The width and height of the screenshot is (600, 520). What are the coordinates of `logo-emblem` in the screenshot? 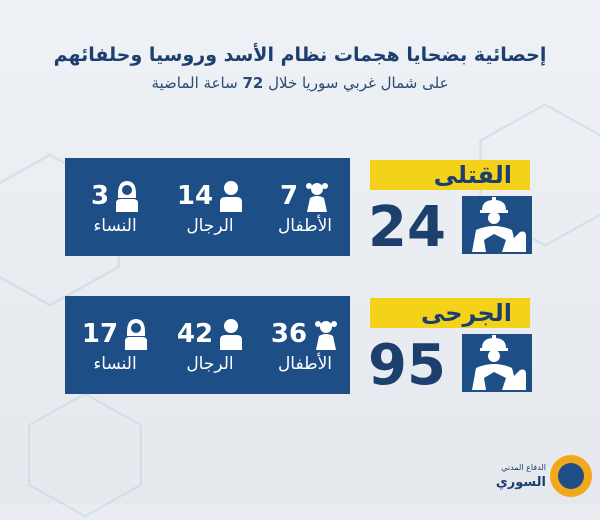 It's located at (571, 476).